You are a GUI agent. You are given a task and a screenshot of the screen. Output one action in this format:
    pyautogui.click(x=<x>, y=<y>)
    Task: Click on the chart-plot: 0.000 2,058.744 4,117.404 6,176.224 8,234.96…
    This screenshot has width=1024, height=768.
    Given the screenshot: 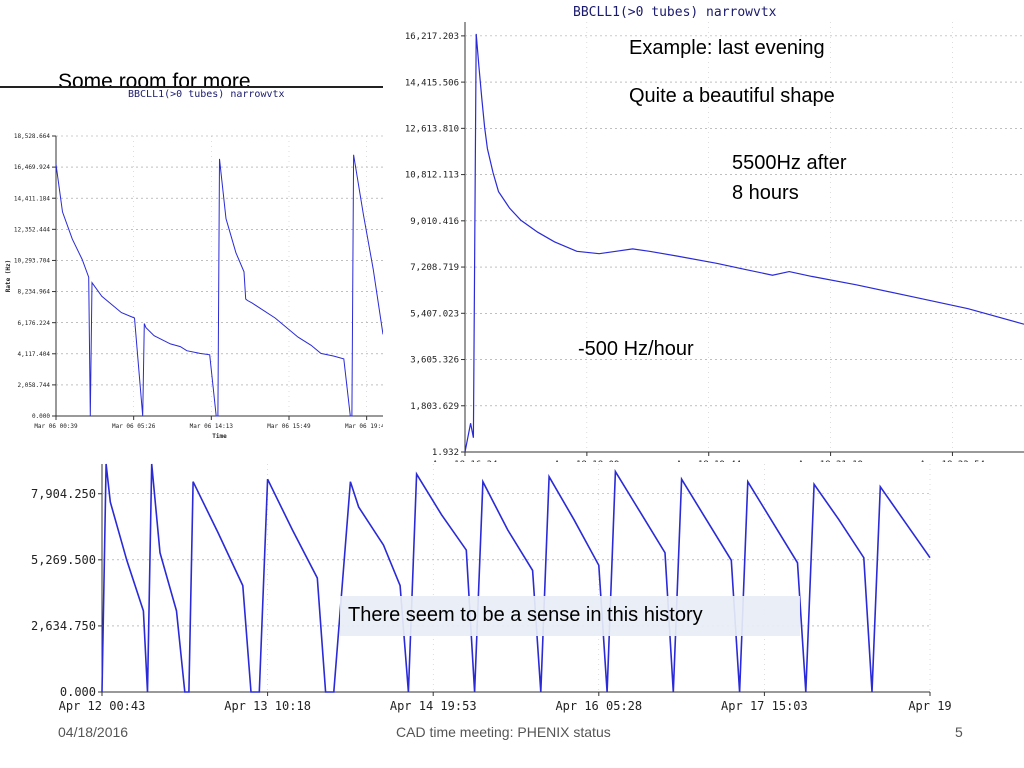 What is the action you would take?
    pyautogui.click(x=194, y=286)
    